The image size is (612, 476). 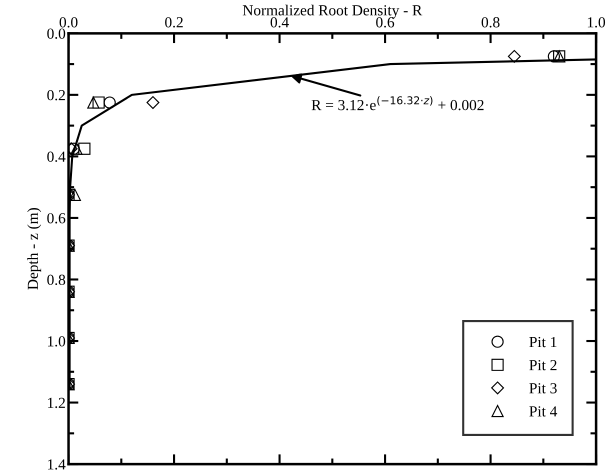 I want to click on x-tick-label: 1.0, so click(x=597, y=22).